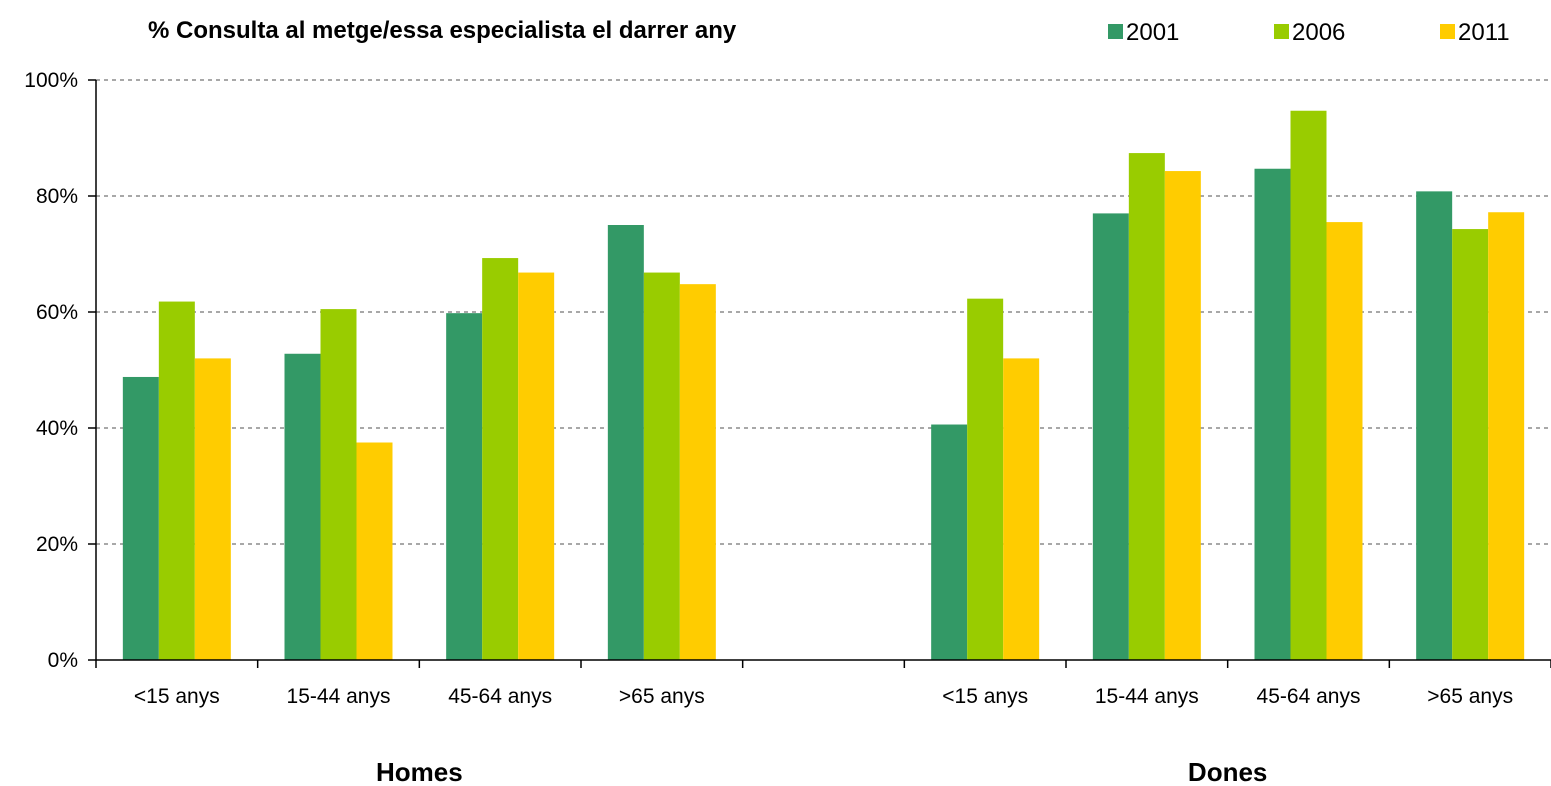 This screenshot has width=1551, height=786. What do you see at coordinates (419, 771) in the screenshot?
I see `group-label-homes: Homes` at bounding box center [419, 771].